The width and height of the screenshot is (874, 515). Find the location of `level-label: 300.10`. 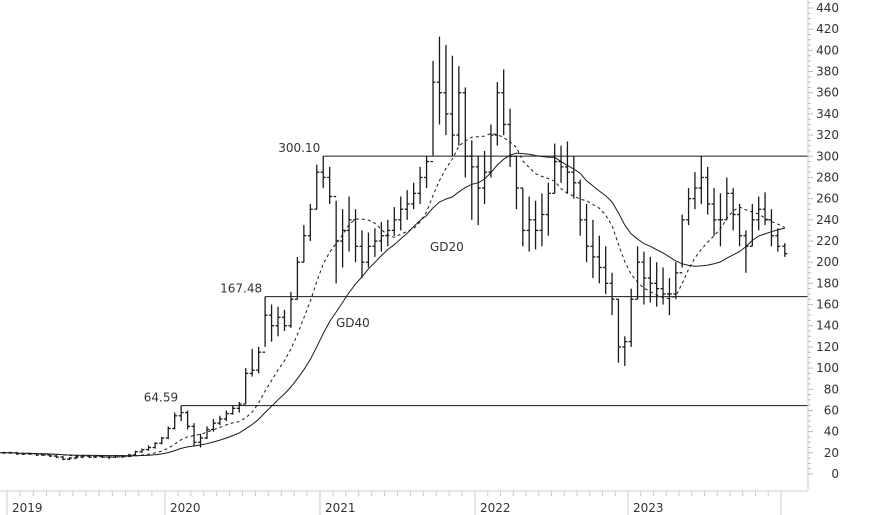

level-label: 300.10 is located at coordinates (299, 148).